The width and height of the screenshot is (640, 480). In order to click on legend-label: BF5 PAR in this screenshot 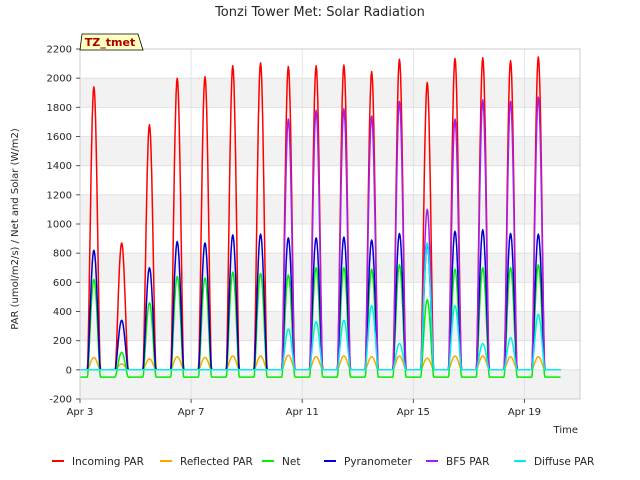, I will do `click(467, 462)`.